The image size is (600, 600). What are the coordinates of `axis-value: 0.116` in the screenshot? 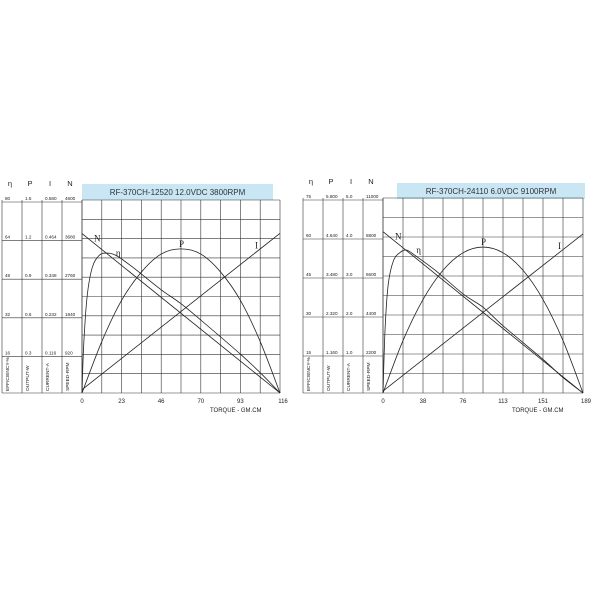 It's located at (51, 352).